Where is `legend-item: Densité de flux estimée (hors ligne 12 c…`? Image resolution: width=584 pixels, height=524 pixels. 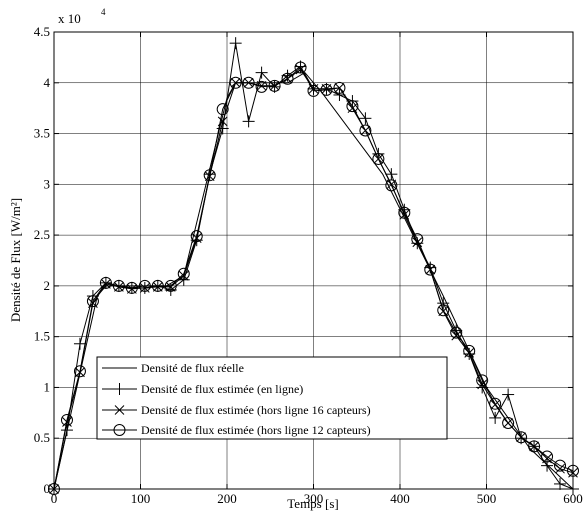
legend-item: Densité de flux estimée (hors ligne 12 c… is located at coordinates (236, 430).